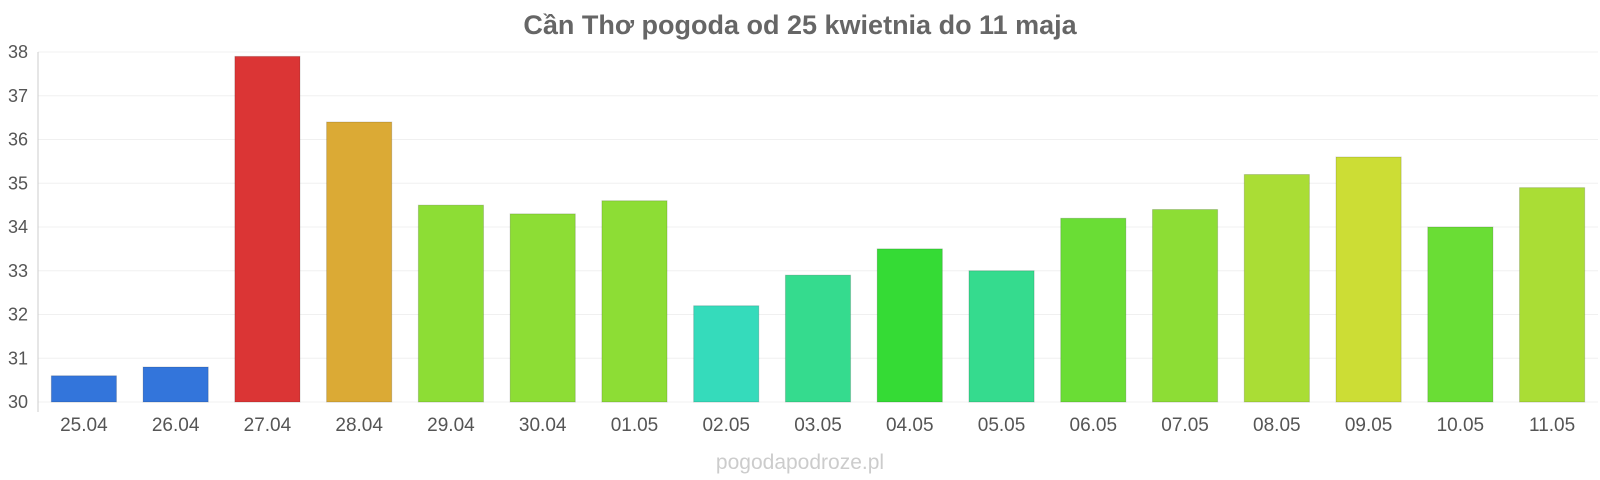  What do you see at coordinates (359, 262) in the screenshot?
I see `bar-28.04` at bounding box center [359, 262].